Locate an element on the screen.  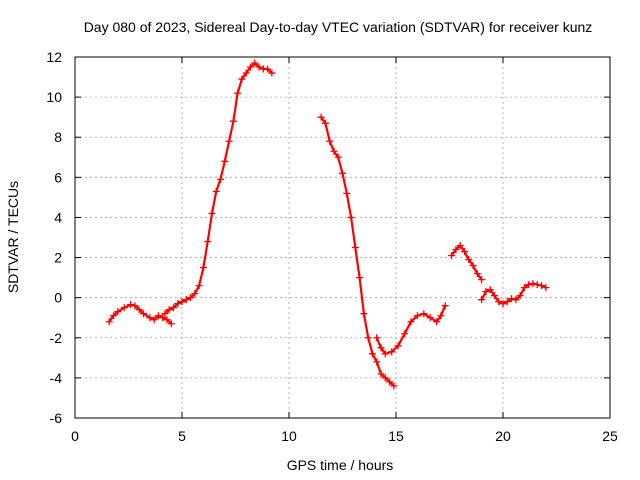
y-tick-label: -4 is located at coordinates (56, 378).